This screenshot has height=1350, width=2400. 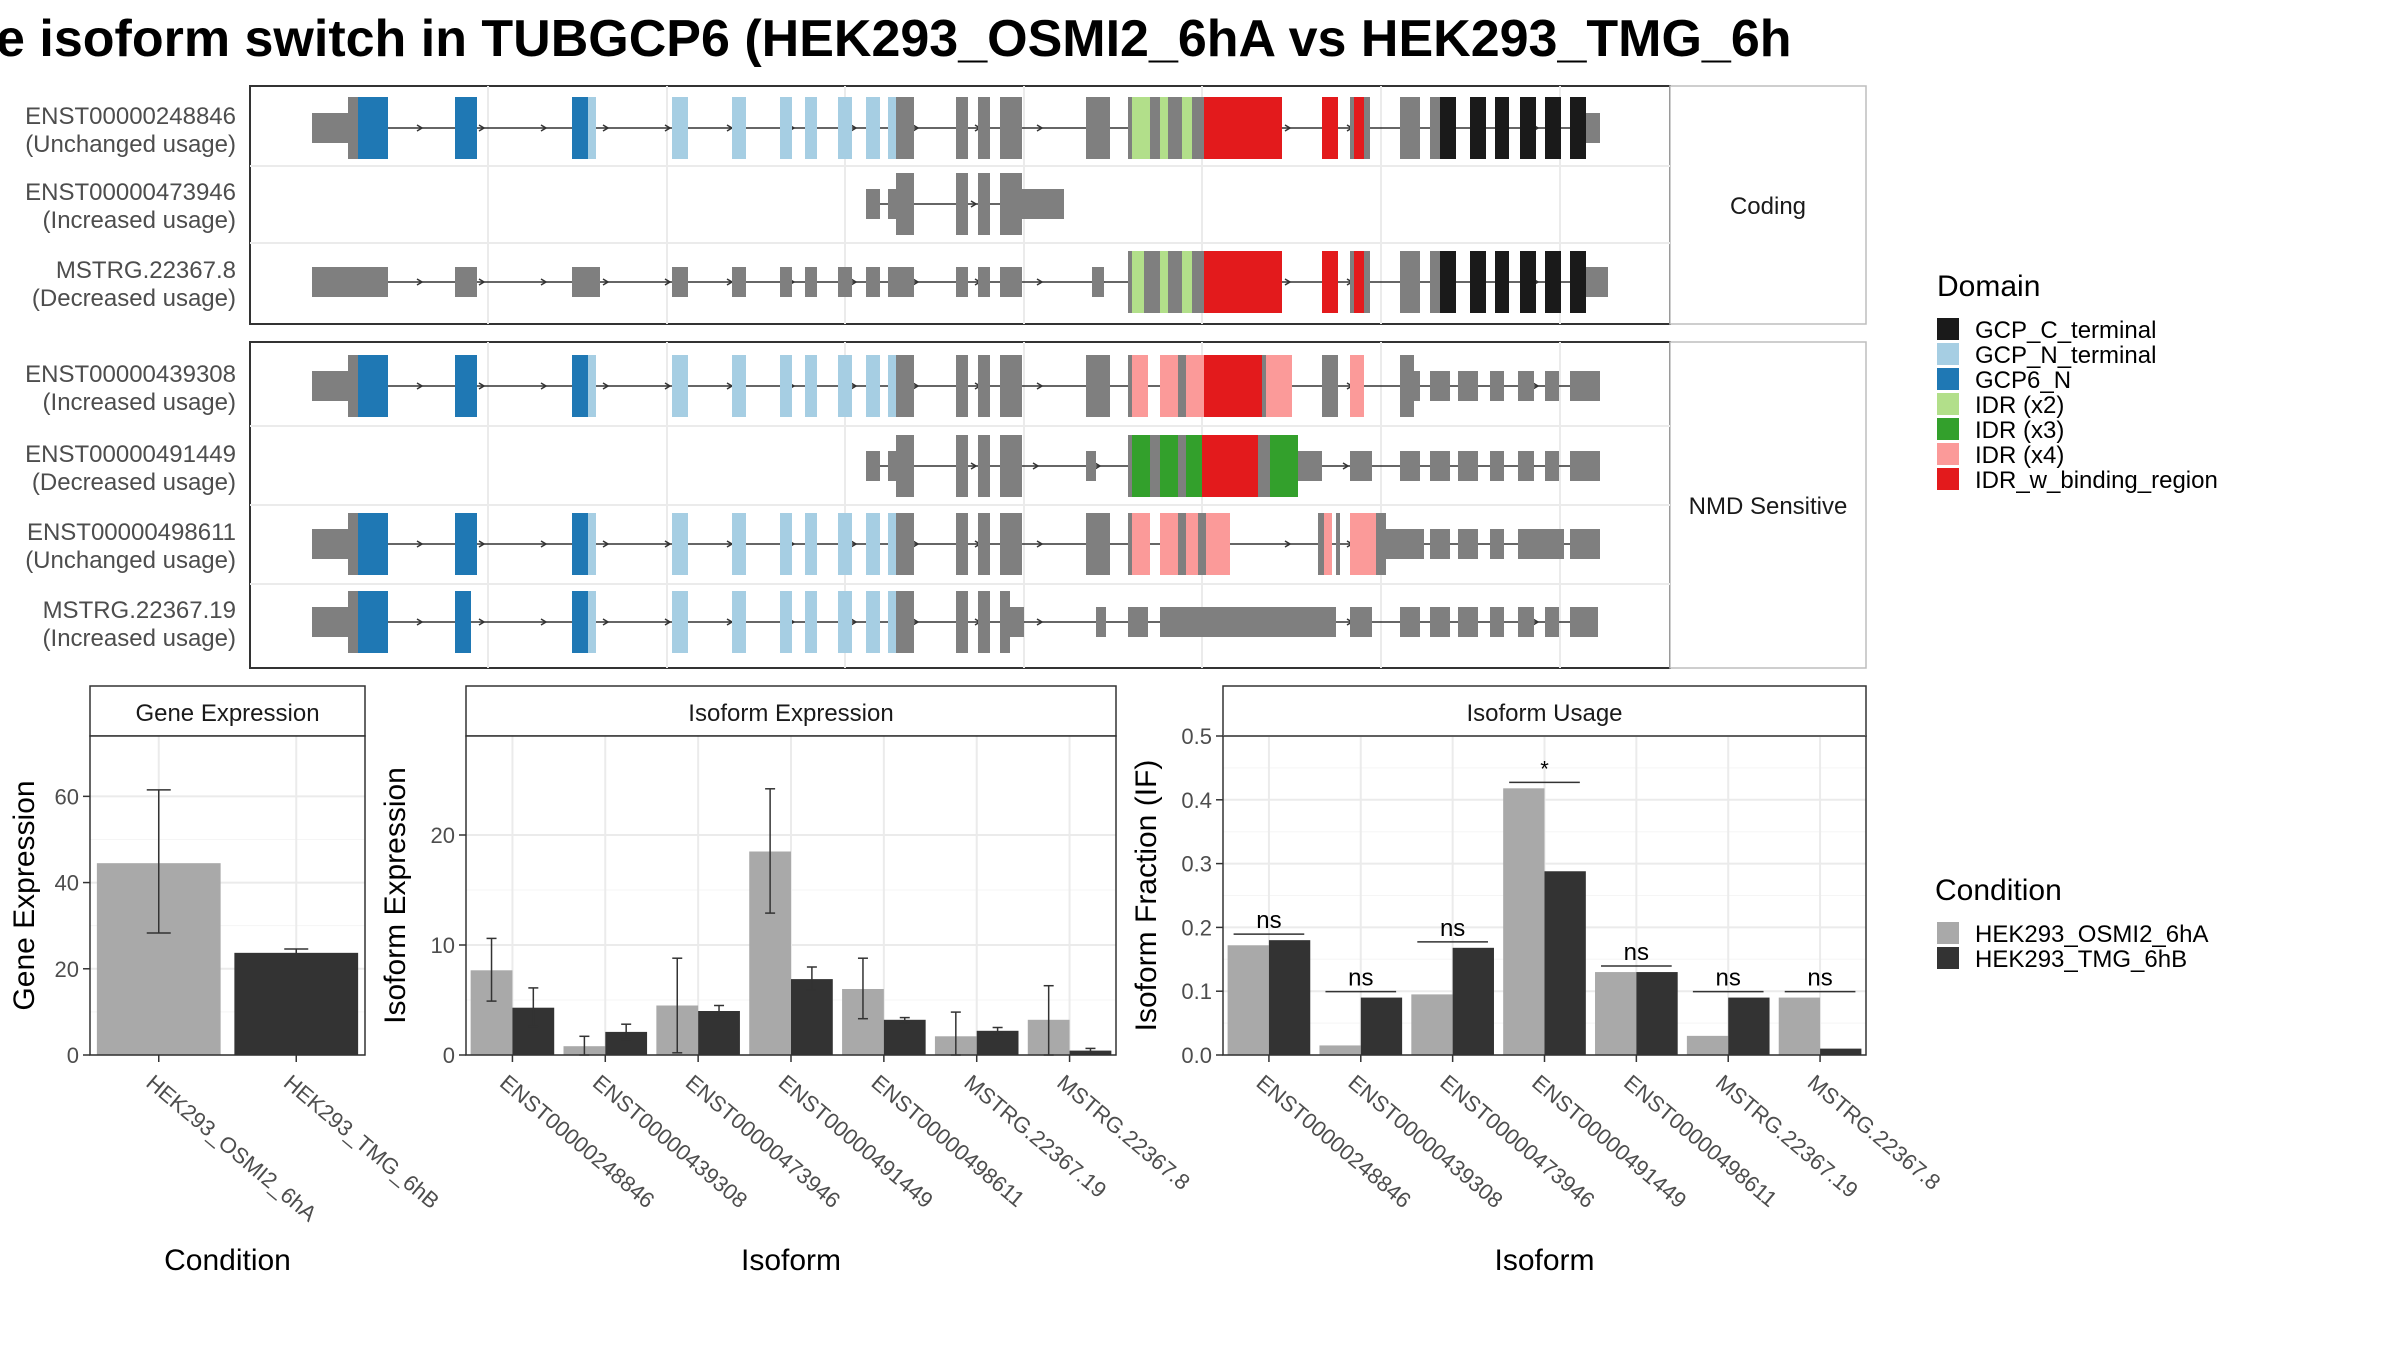 I want to click on x-axis-title: Condition, so click(x=227, y=1260).